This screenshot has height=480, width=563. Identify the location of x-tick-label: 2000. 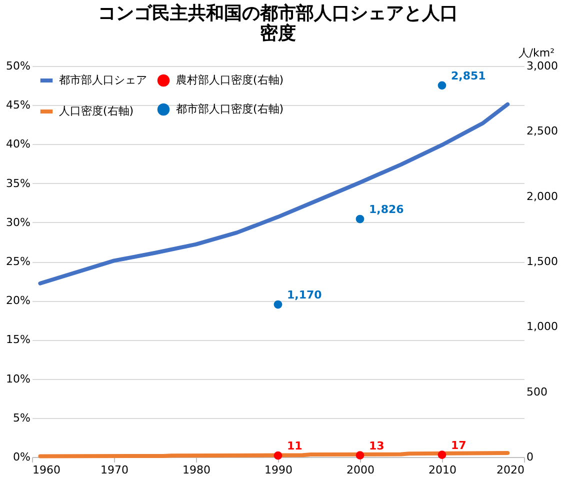
(360, 470).